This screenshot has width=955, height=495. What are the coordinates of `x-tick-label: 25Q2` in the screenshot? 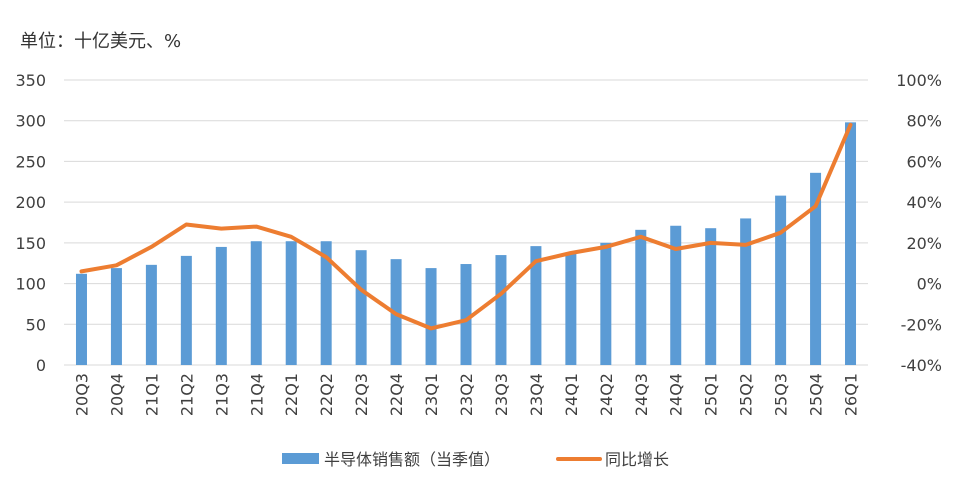 It's located at (746, 394).